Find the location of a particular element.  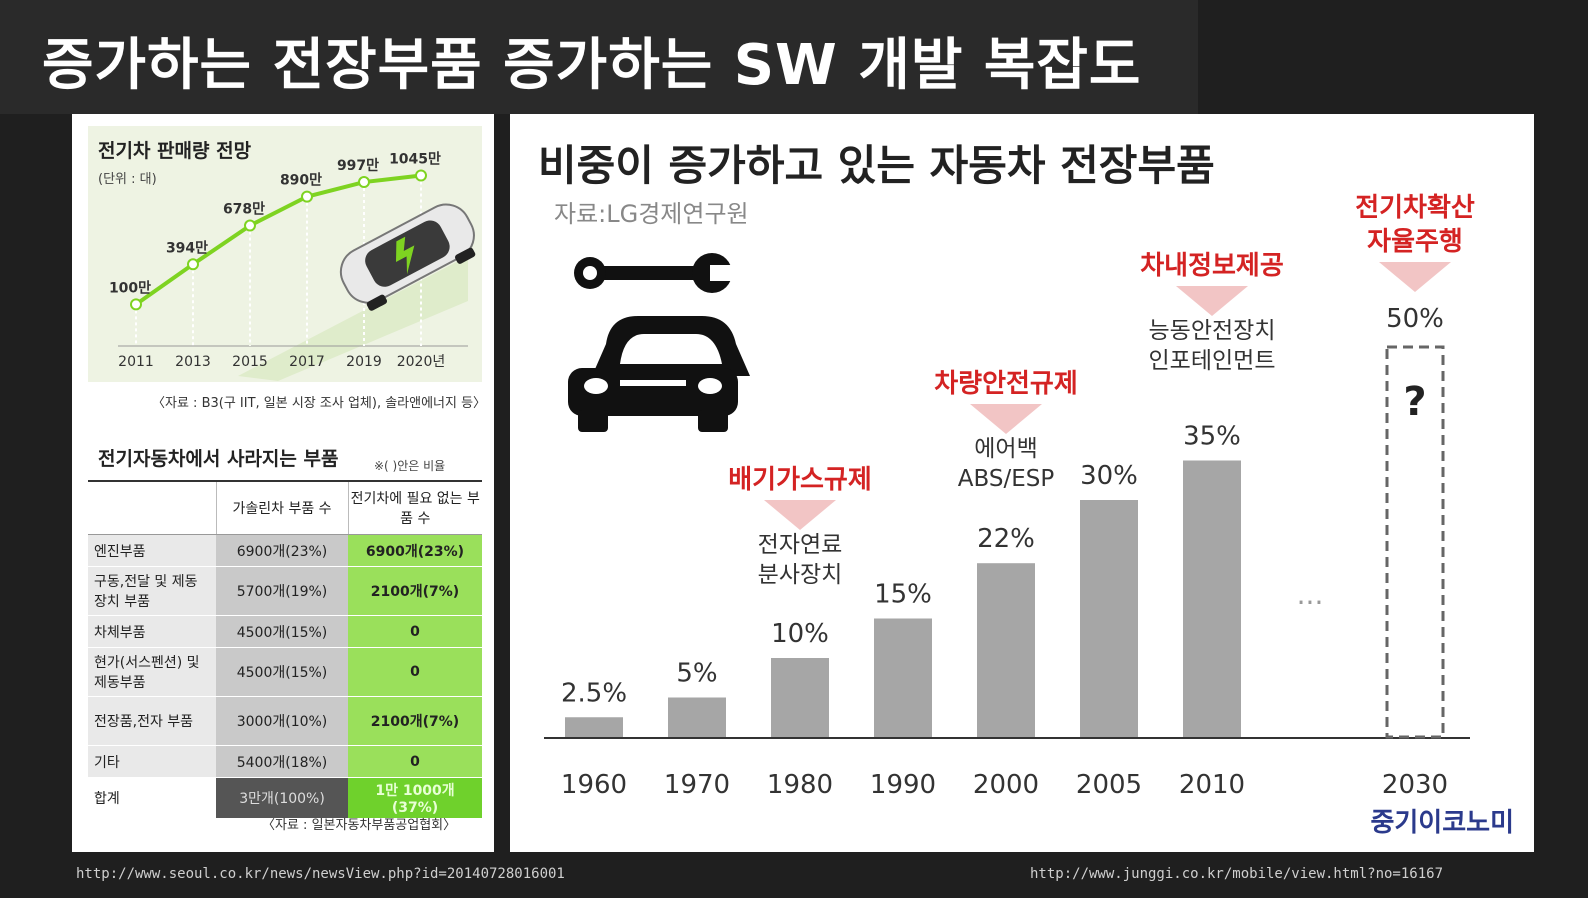

x-tick-label: 2019 is located at coordinates (364, 362).